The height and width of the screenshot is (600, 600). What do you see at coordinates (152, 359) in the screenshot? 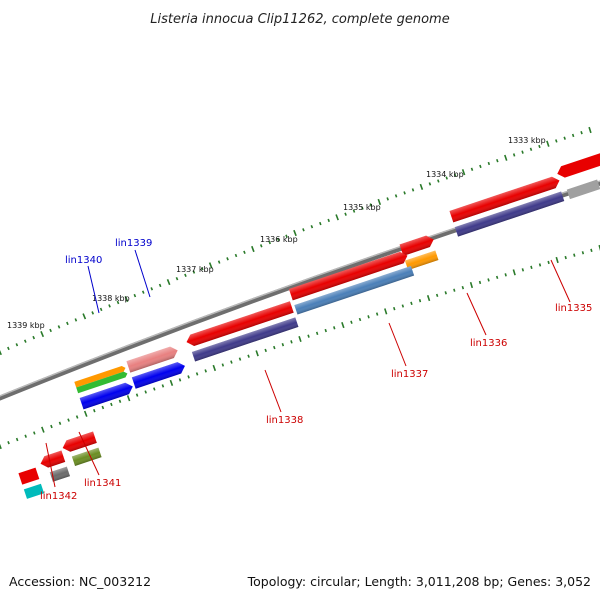
I see `gene-arrow-lin1339` at bounding box center [152, 359].